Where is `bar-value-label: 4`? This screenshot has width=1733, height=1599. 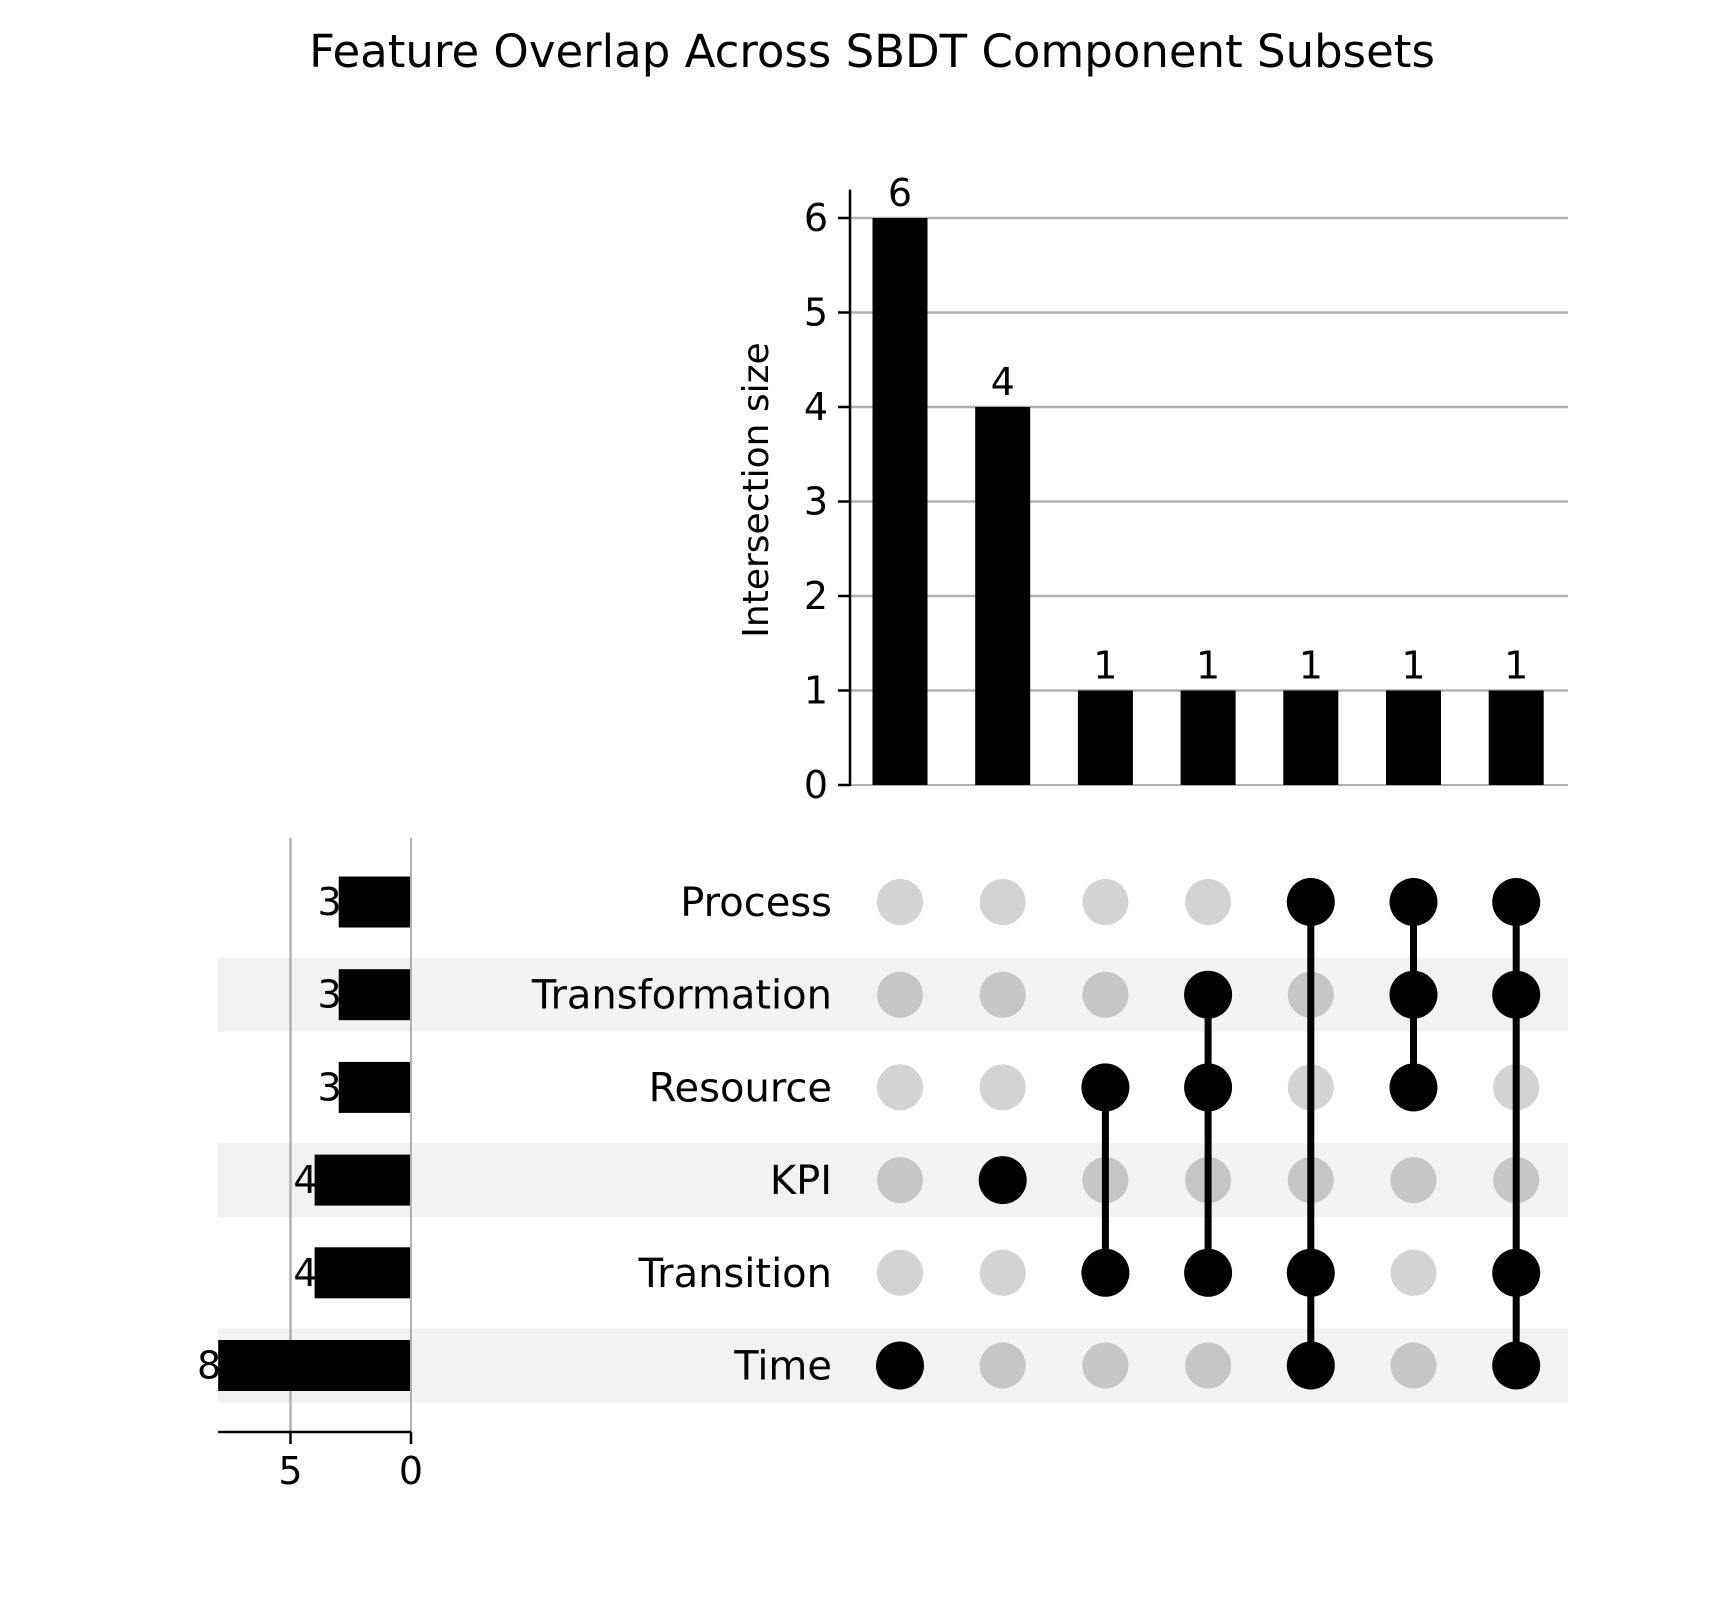 bar-value-label: 4 is located at coordinates (1003, 382).